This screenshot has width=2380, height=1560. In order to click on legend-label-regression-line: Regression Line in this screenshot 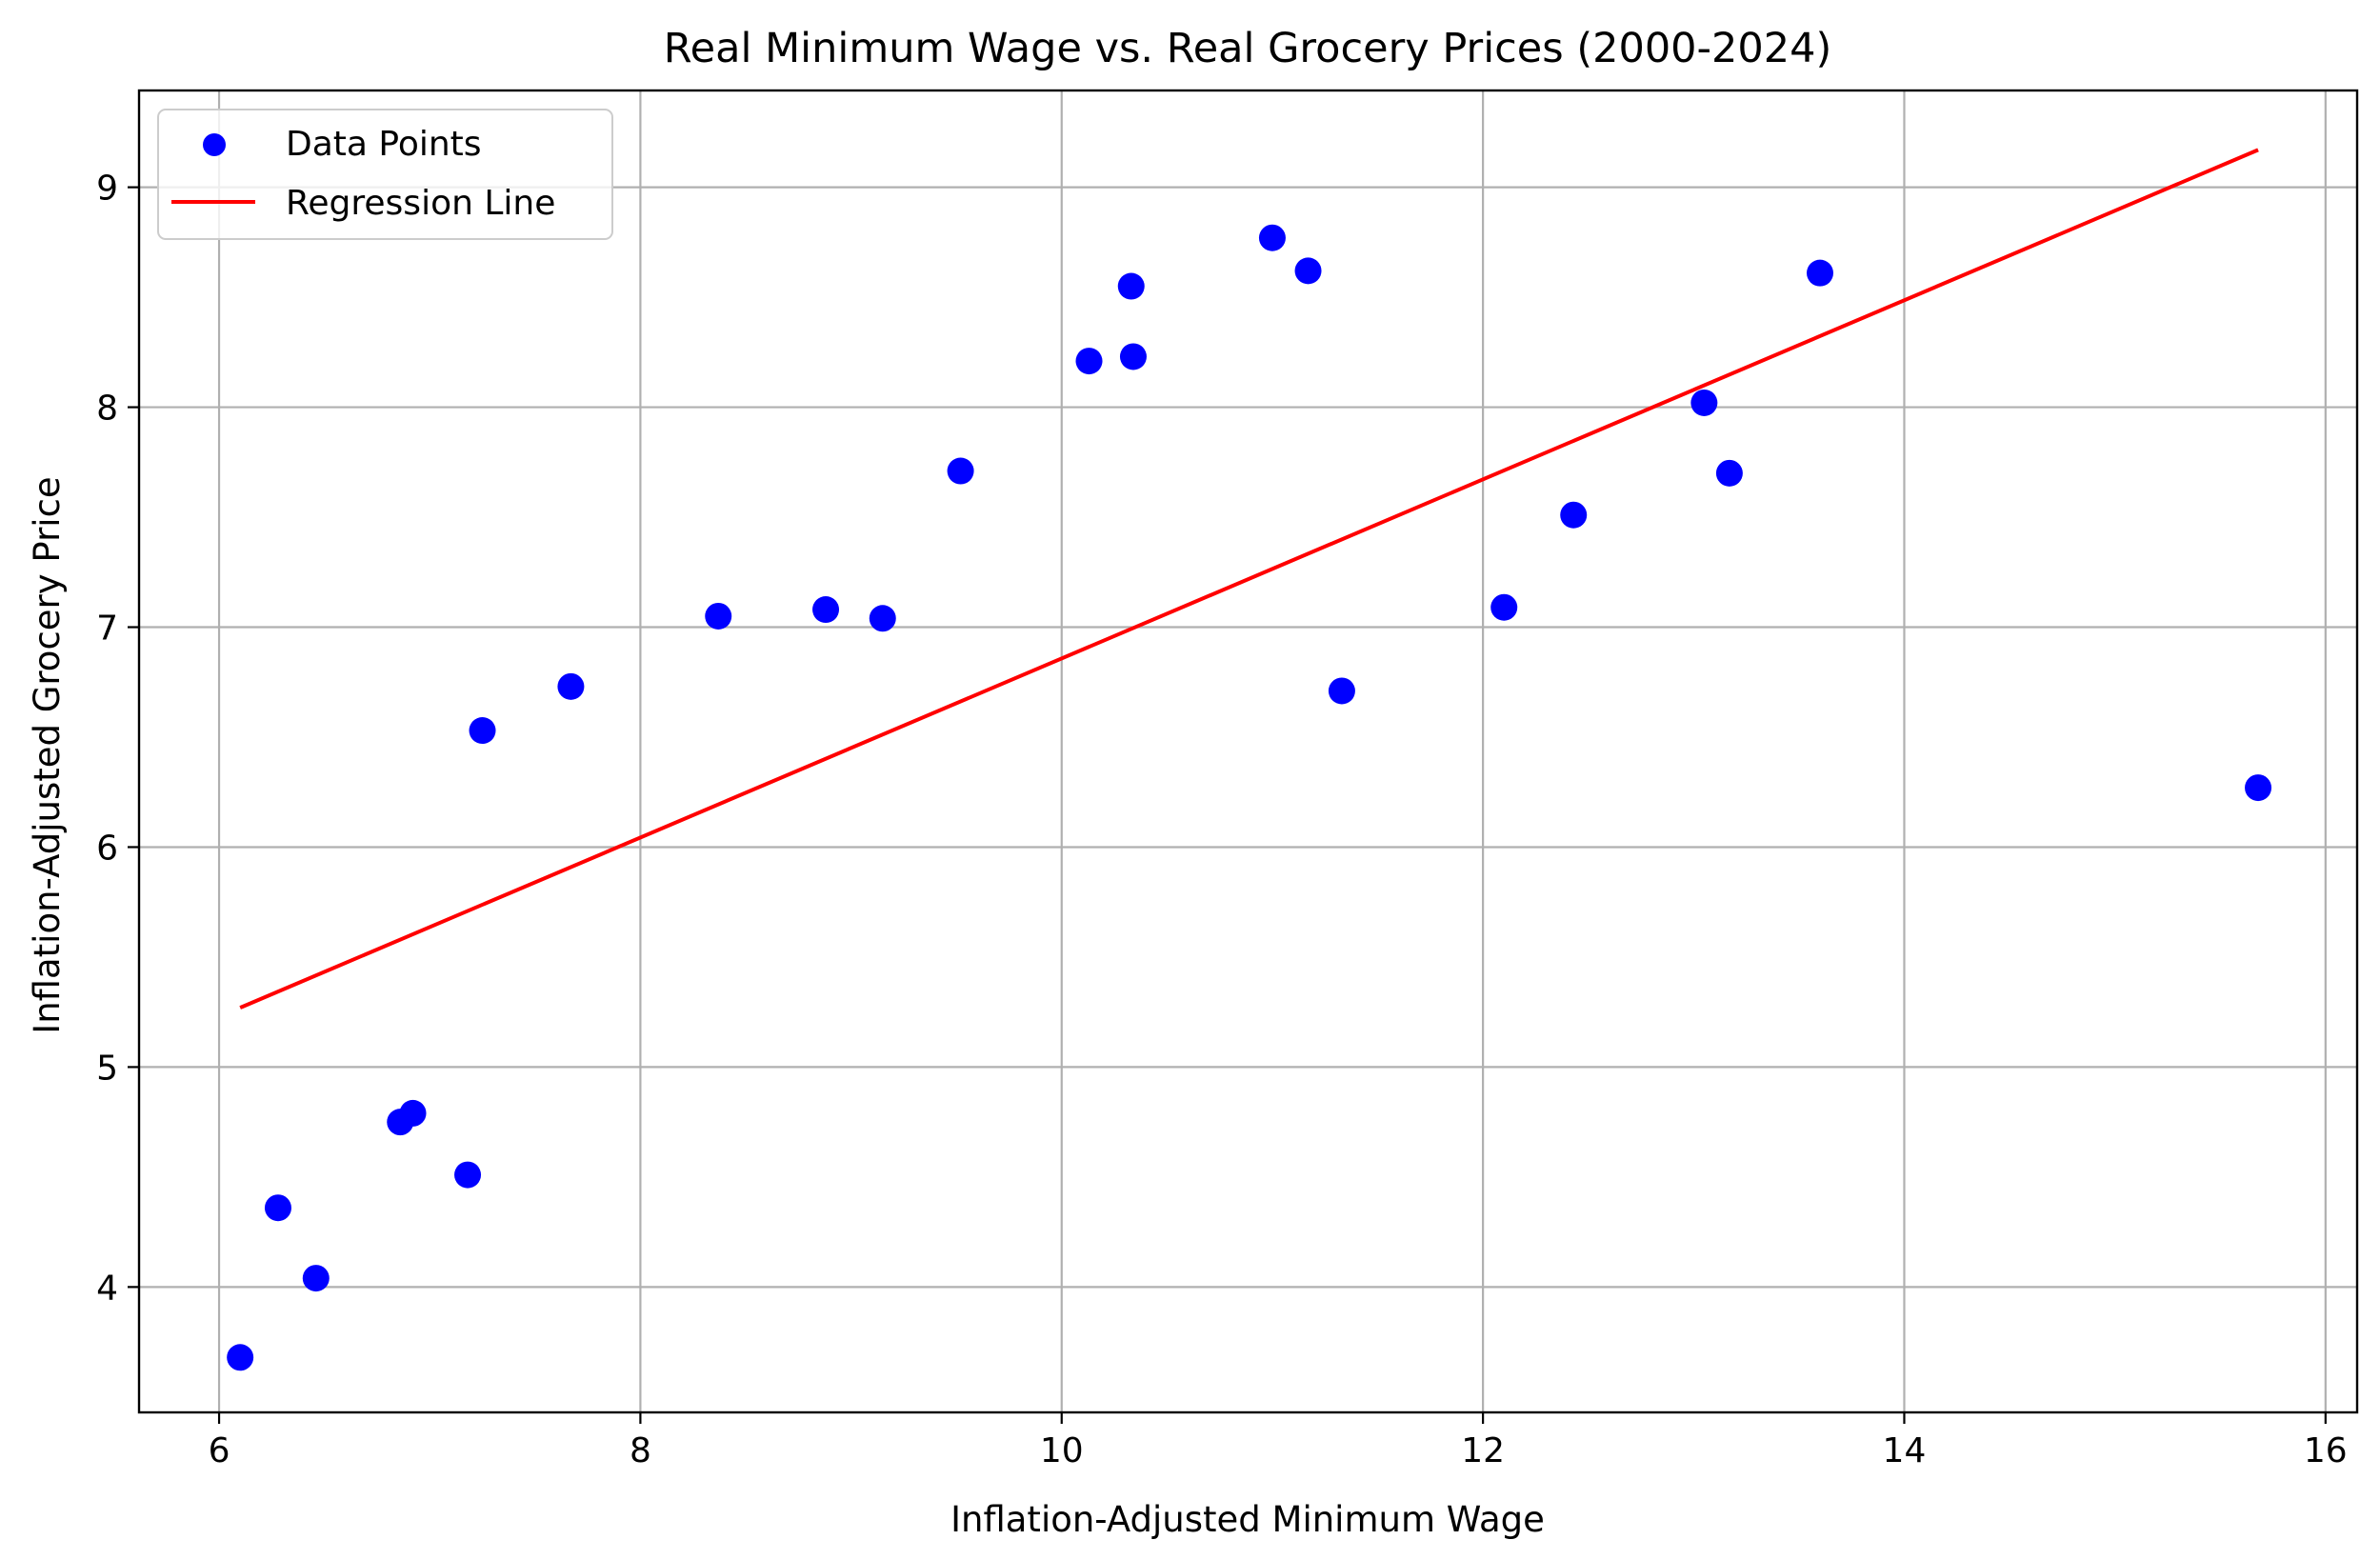, I will do `click(420, 203)`.